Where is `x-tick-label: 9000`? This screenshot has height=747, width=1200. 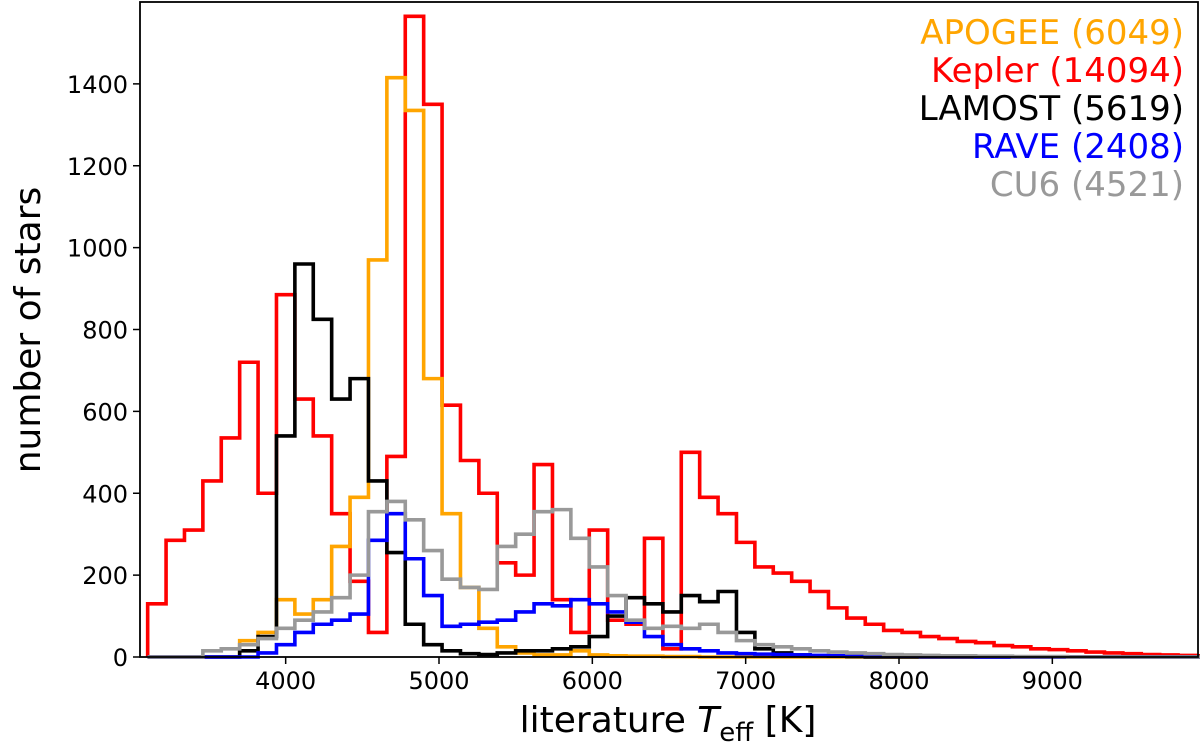 x-tick-label: 9000 is located at coordinates (1052, 681).